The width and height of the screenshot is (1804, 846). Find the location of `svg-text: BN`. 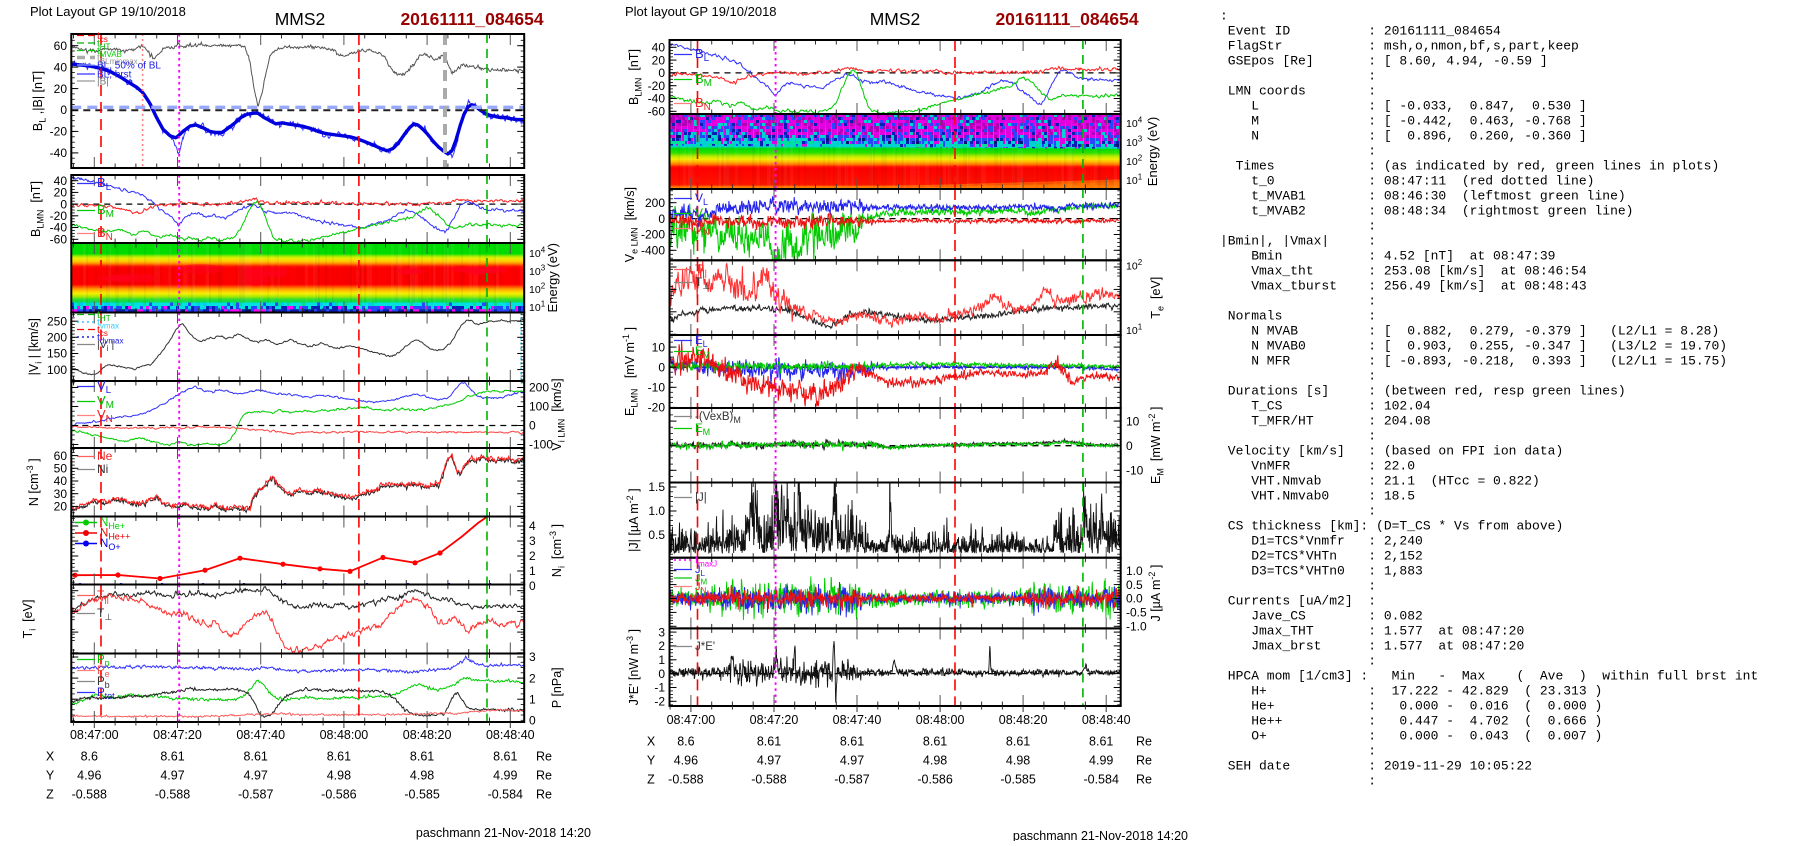

svg-text: BN is located at coordinates (107, 234).